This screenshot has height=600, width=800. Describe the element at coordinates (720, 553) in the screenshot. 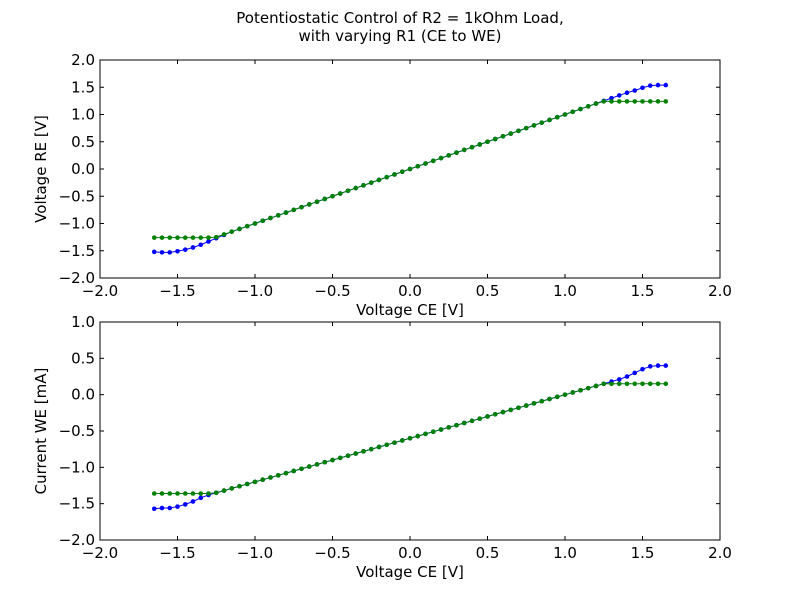

I see `plot-2-x-tick-label: 2.0` at that location.